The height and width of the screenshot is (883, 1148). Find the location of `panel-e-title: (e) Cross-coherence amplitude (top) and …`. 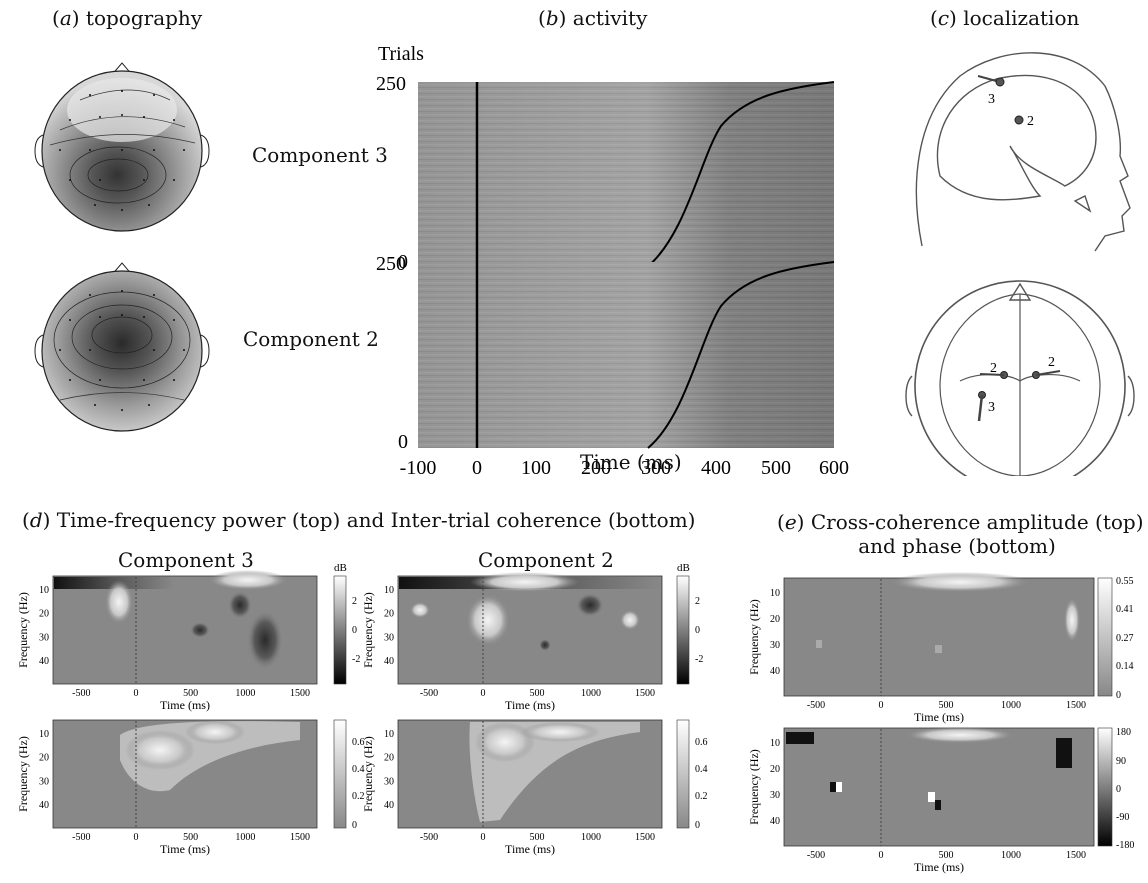

panel-e-title: (e) Cross-coherence amplitude (top) and … is located at coordinates (960, 534).